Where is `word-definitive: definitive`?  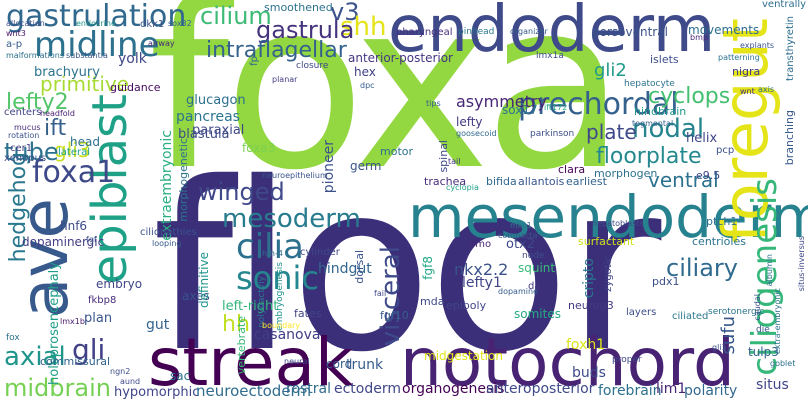
word-definitive: definitive is located at coordinates (204, 280).